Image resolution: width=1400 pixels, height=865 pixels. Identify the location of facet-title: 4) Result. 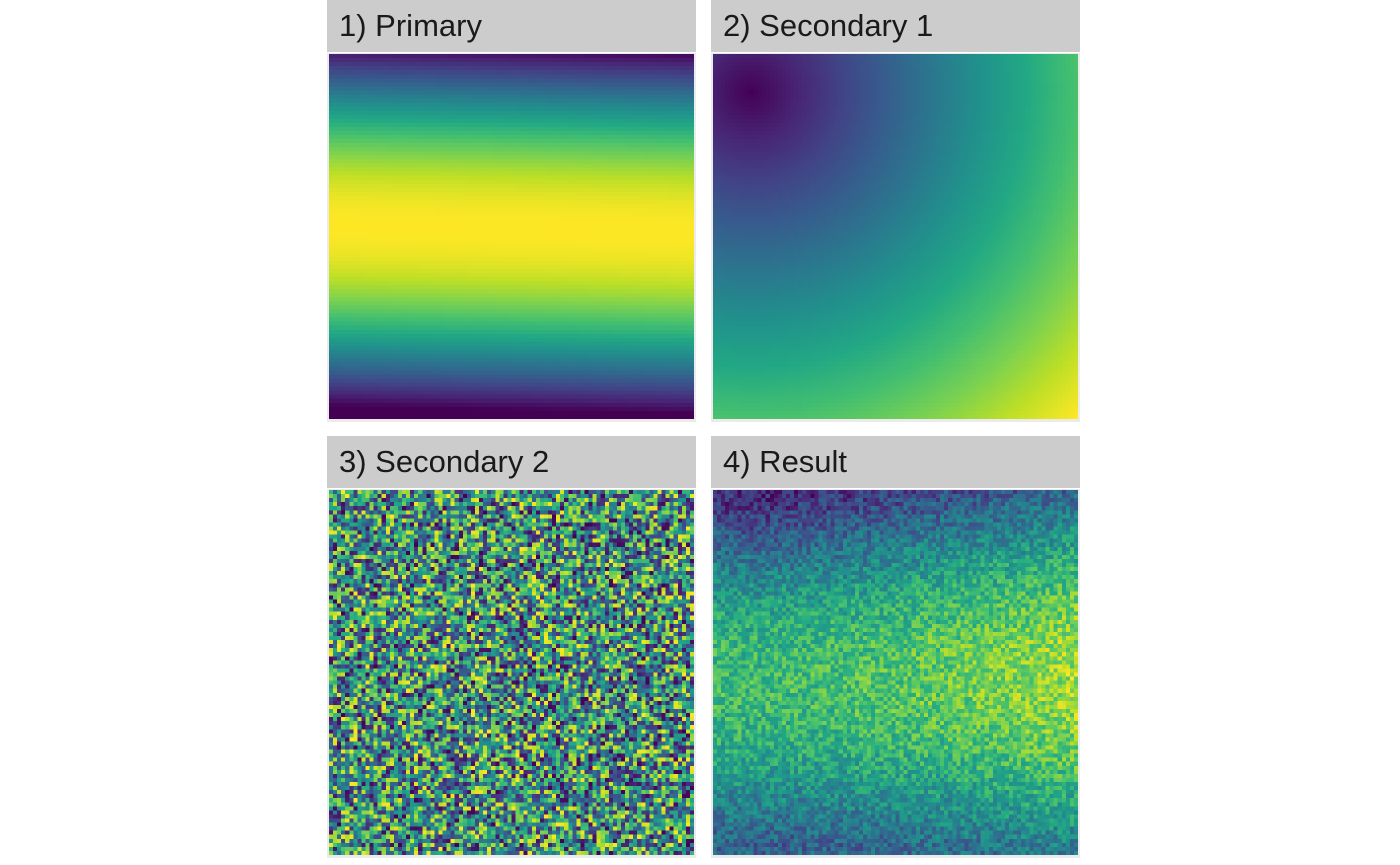
(785, 461).